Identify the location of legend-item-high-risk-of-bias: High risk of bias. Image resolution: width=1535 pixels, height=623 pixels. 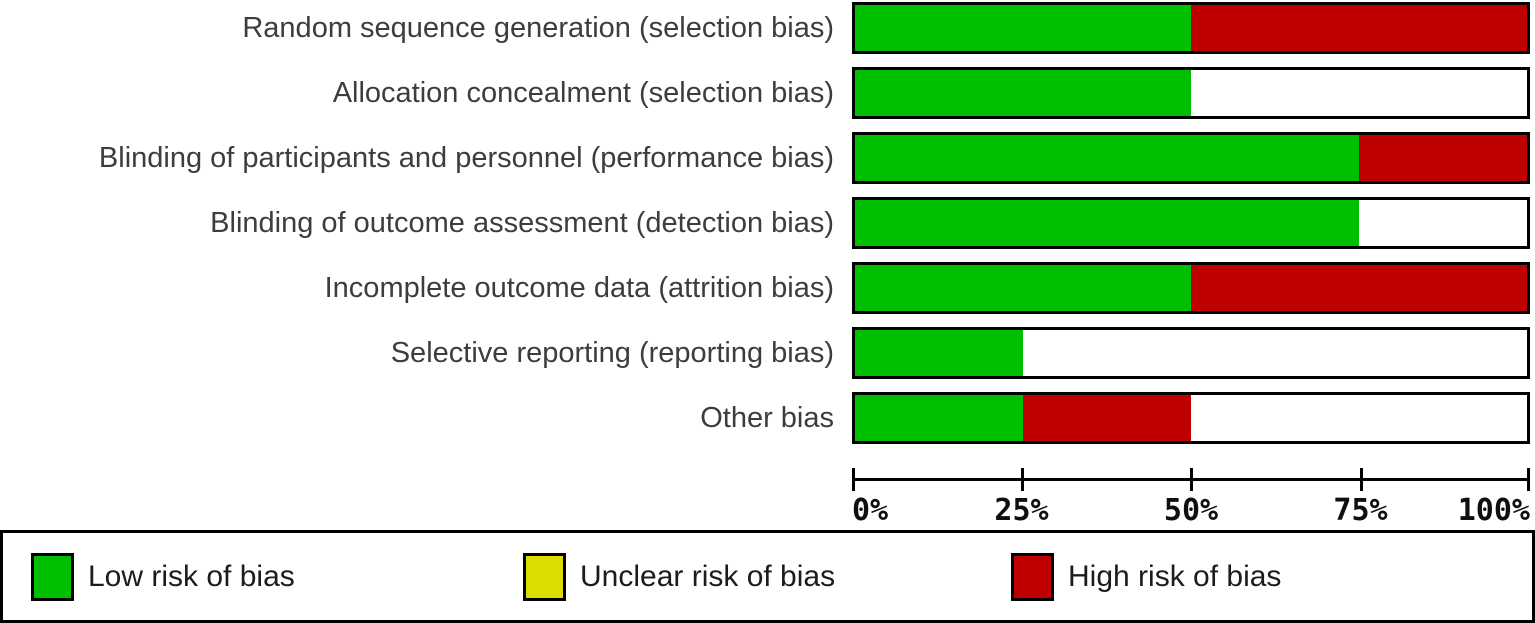
(1146, 576).